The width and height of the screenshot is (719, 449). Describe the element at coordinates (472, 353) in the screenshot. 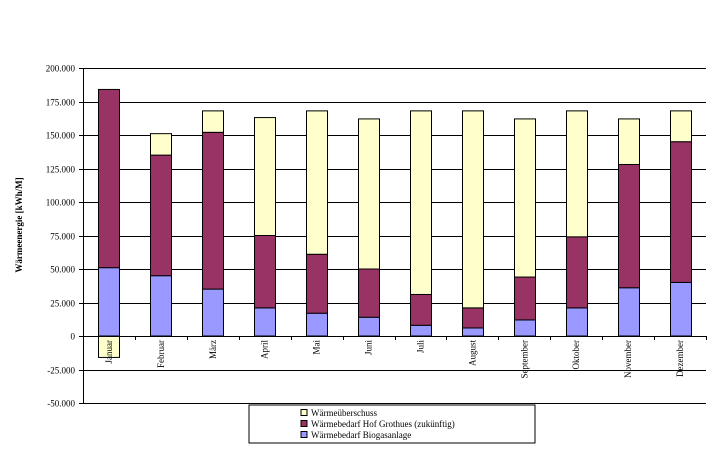

I see `x-tick-label: August` at that location.